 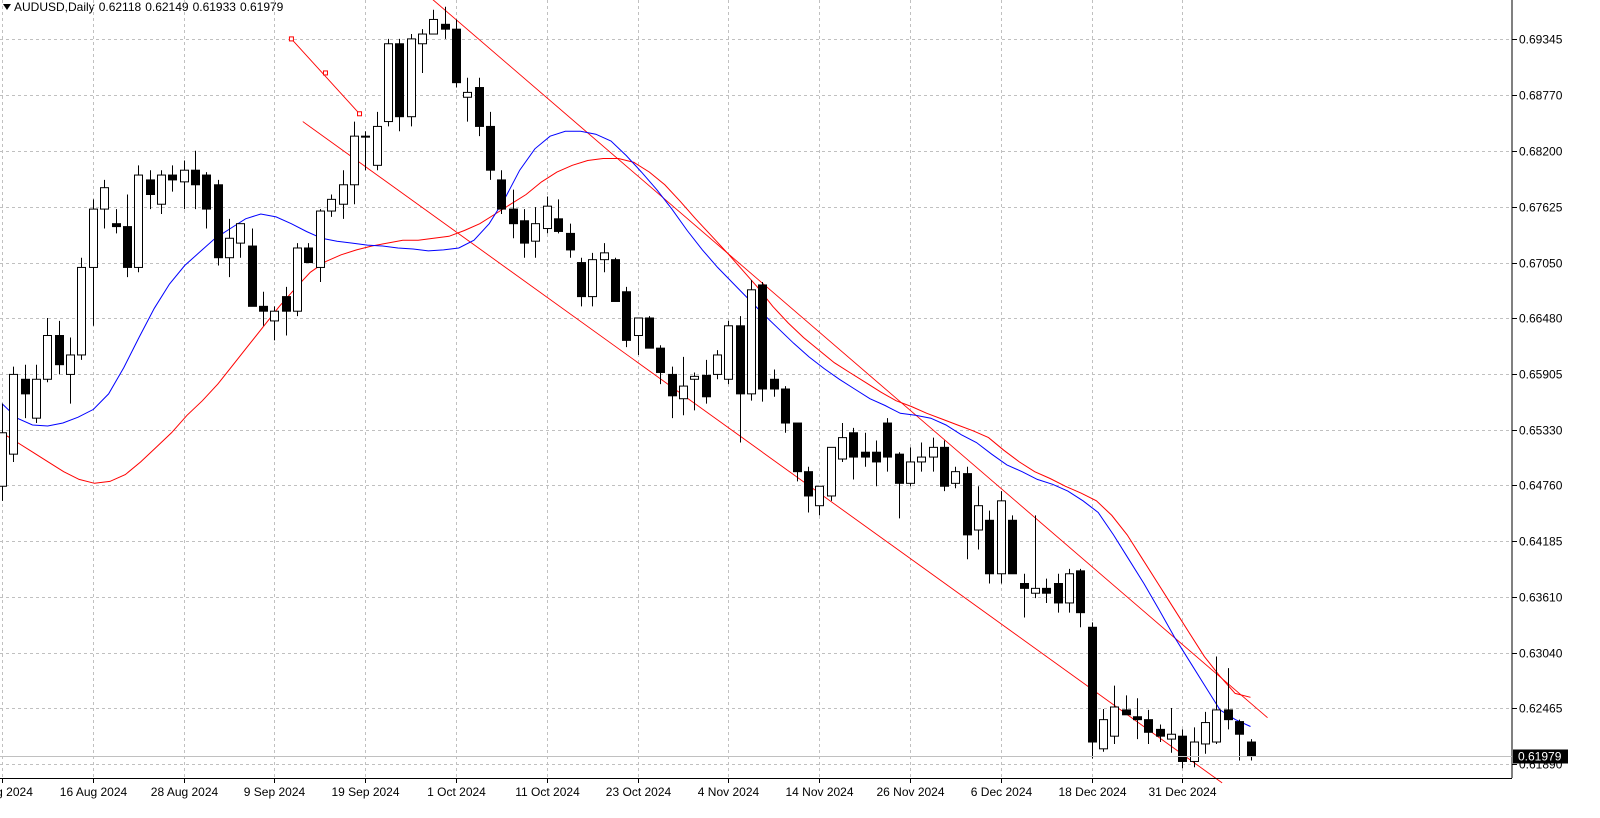 What do you see at coordinates (1540, 757) in the screenshot?
I see `current-price-label: 0.61979` at bounding box center [1540, 757].